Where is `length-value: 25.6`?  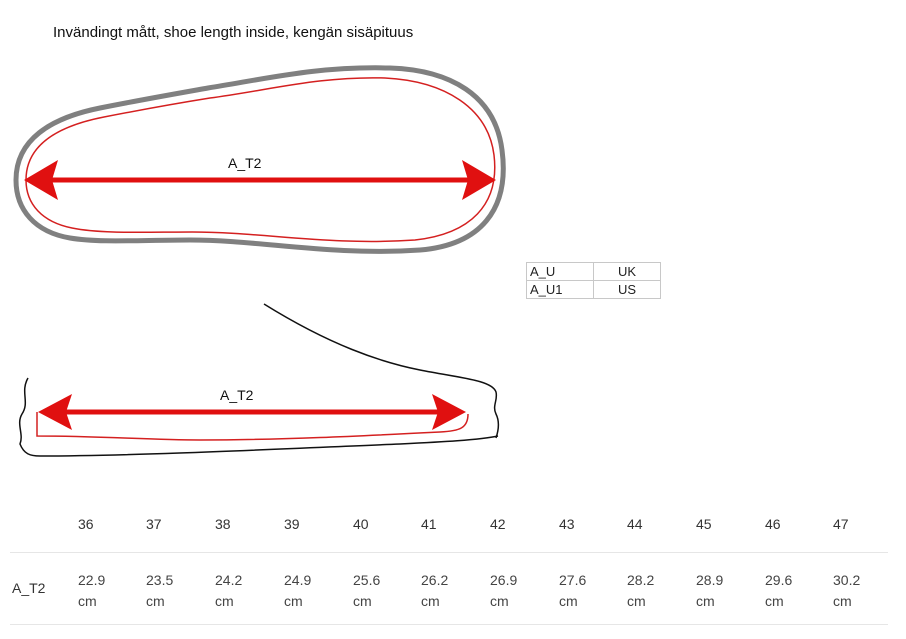
length-value: 25.6 is located at coordinates (367, 580).